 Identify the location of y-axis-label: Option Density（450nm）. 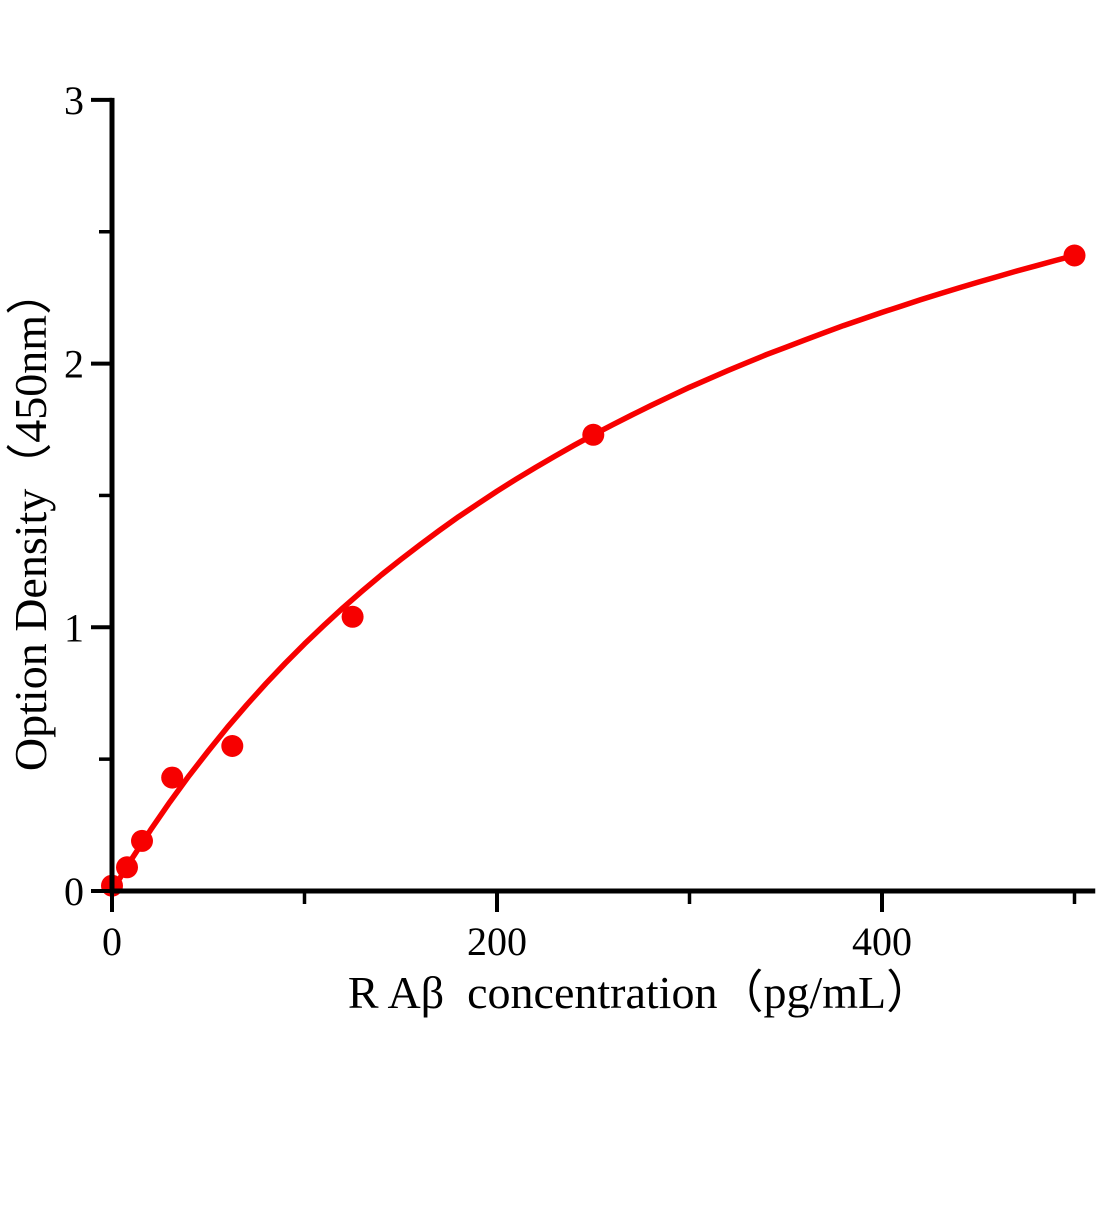
(30, 520).